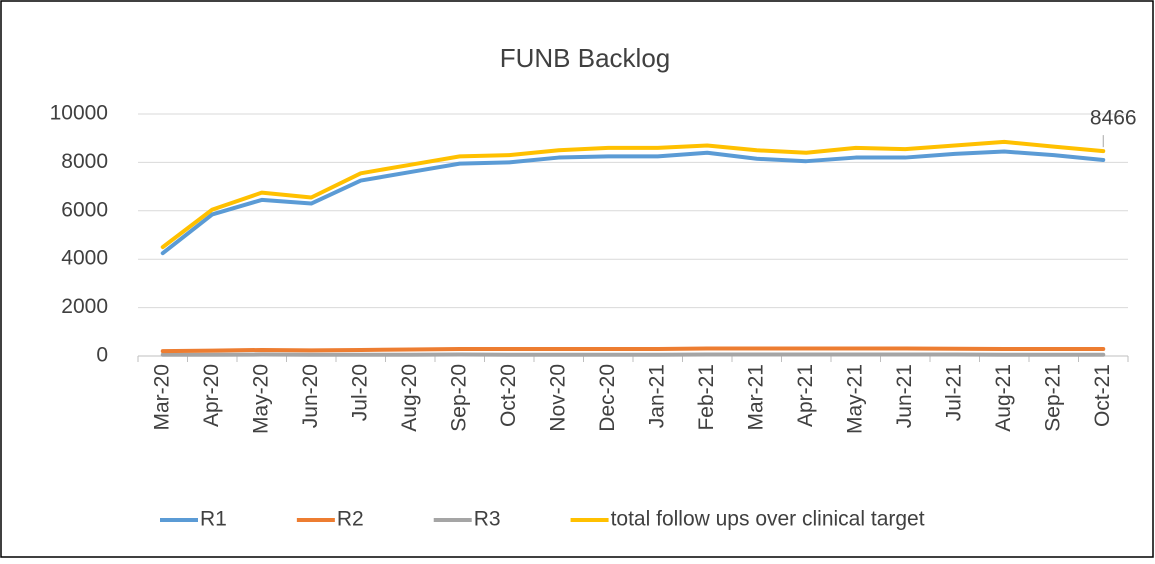 The height and width of the screenshot is (564, 1155). I want to click on legend-label: R1, so click(213, 519).